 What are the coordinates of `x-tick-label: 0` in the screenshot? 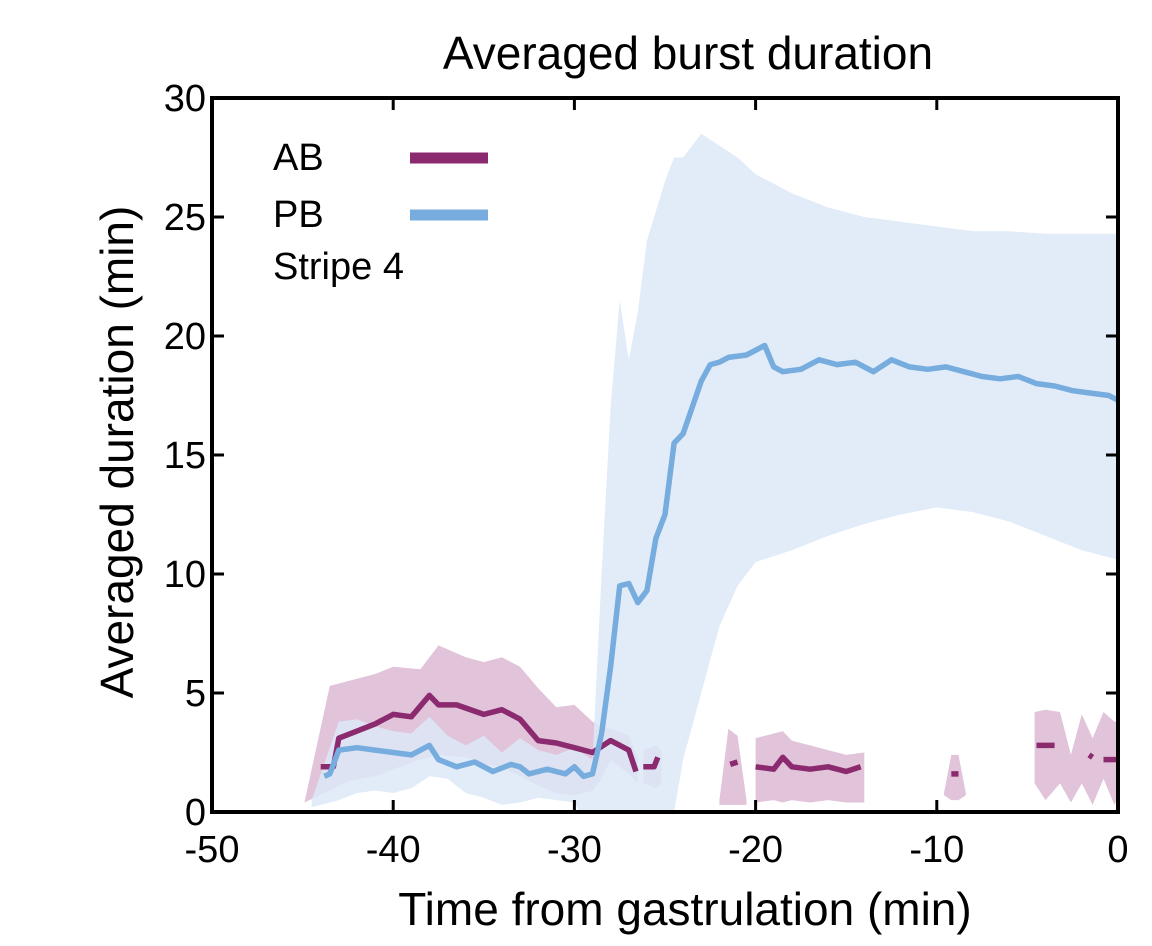 It's located at (1117, 850).